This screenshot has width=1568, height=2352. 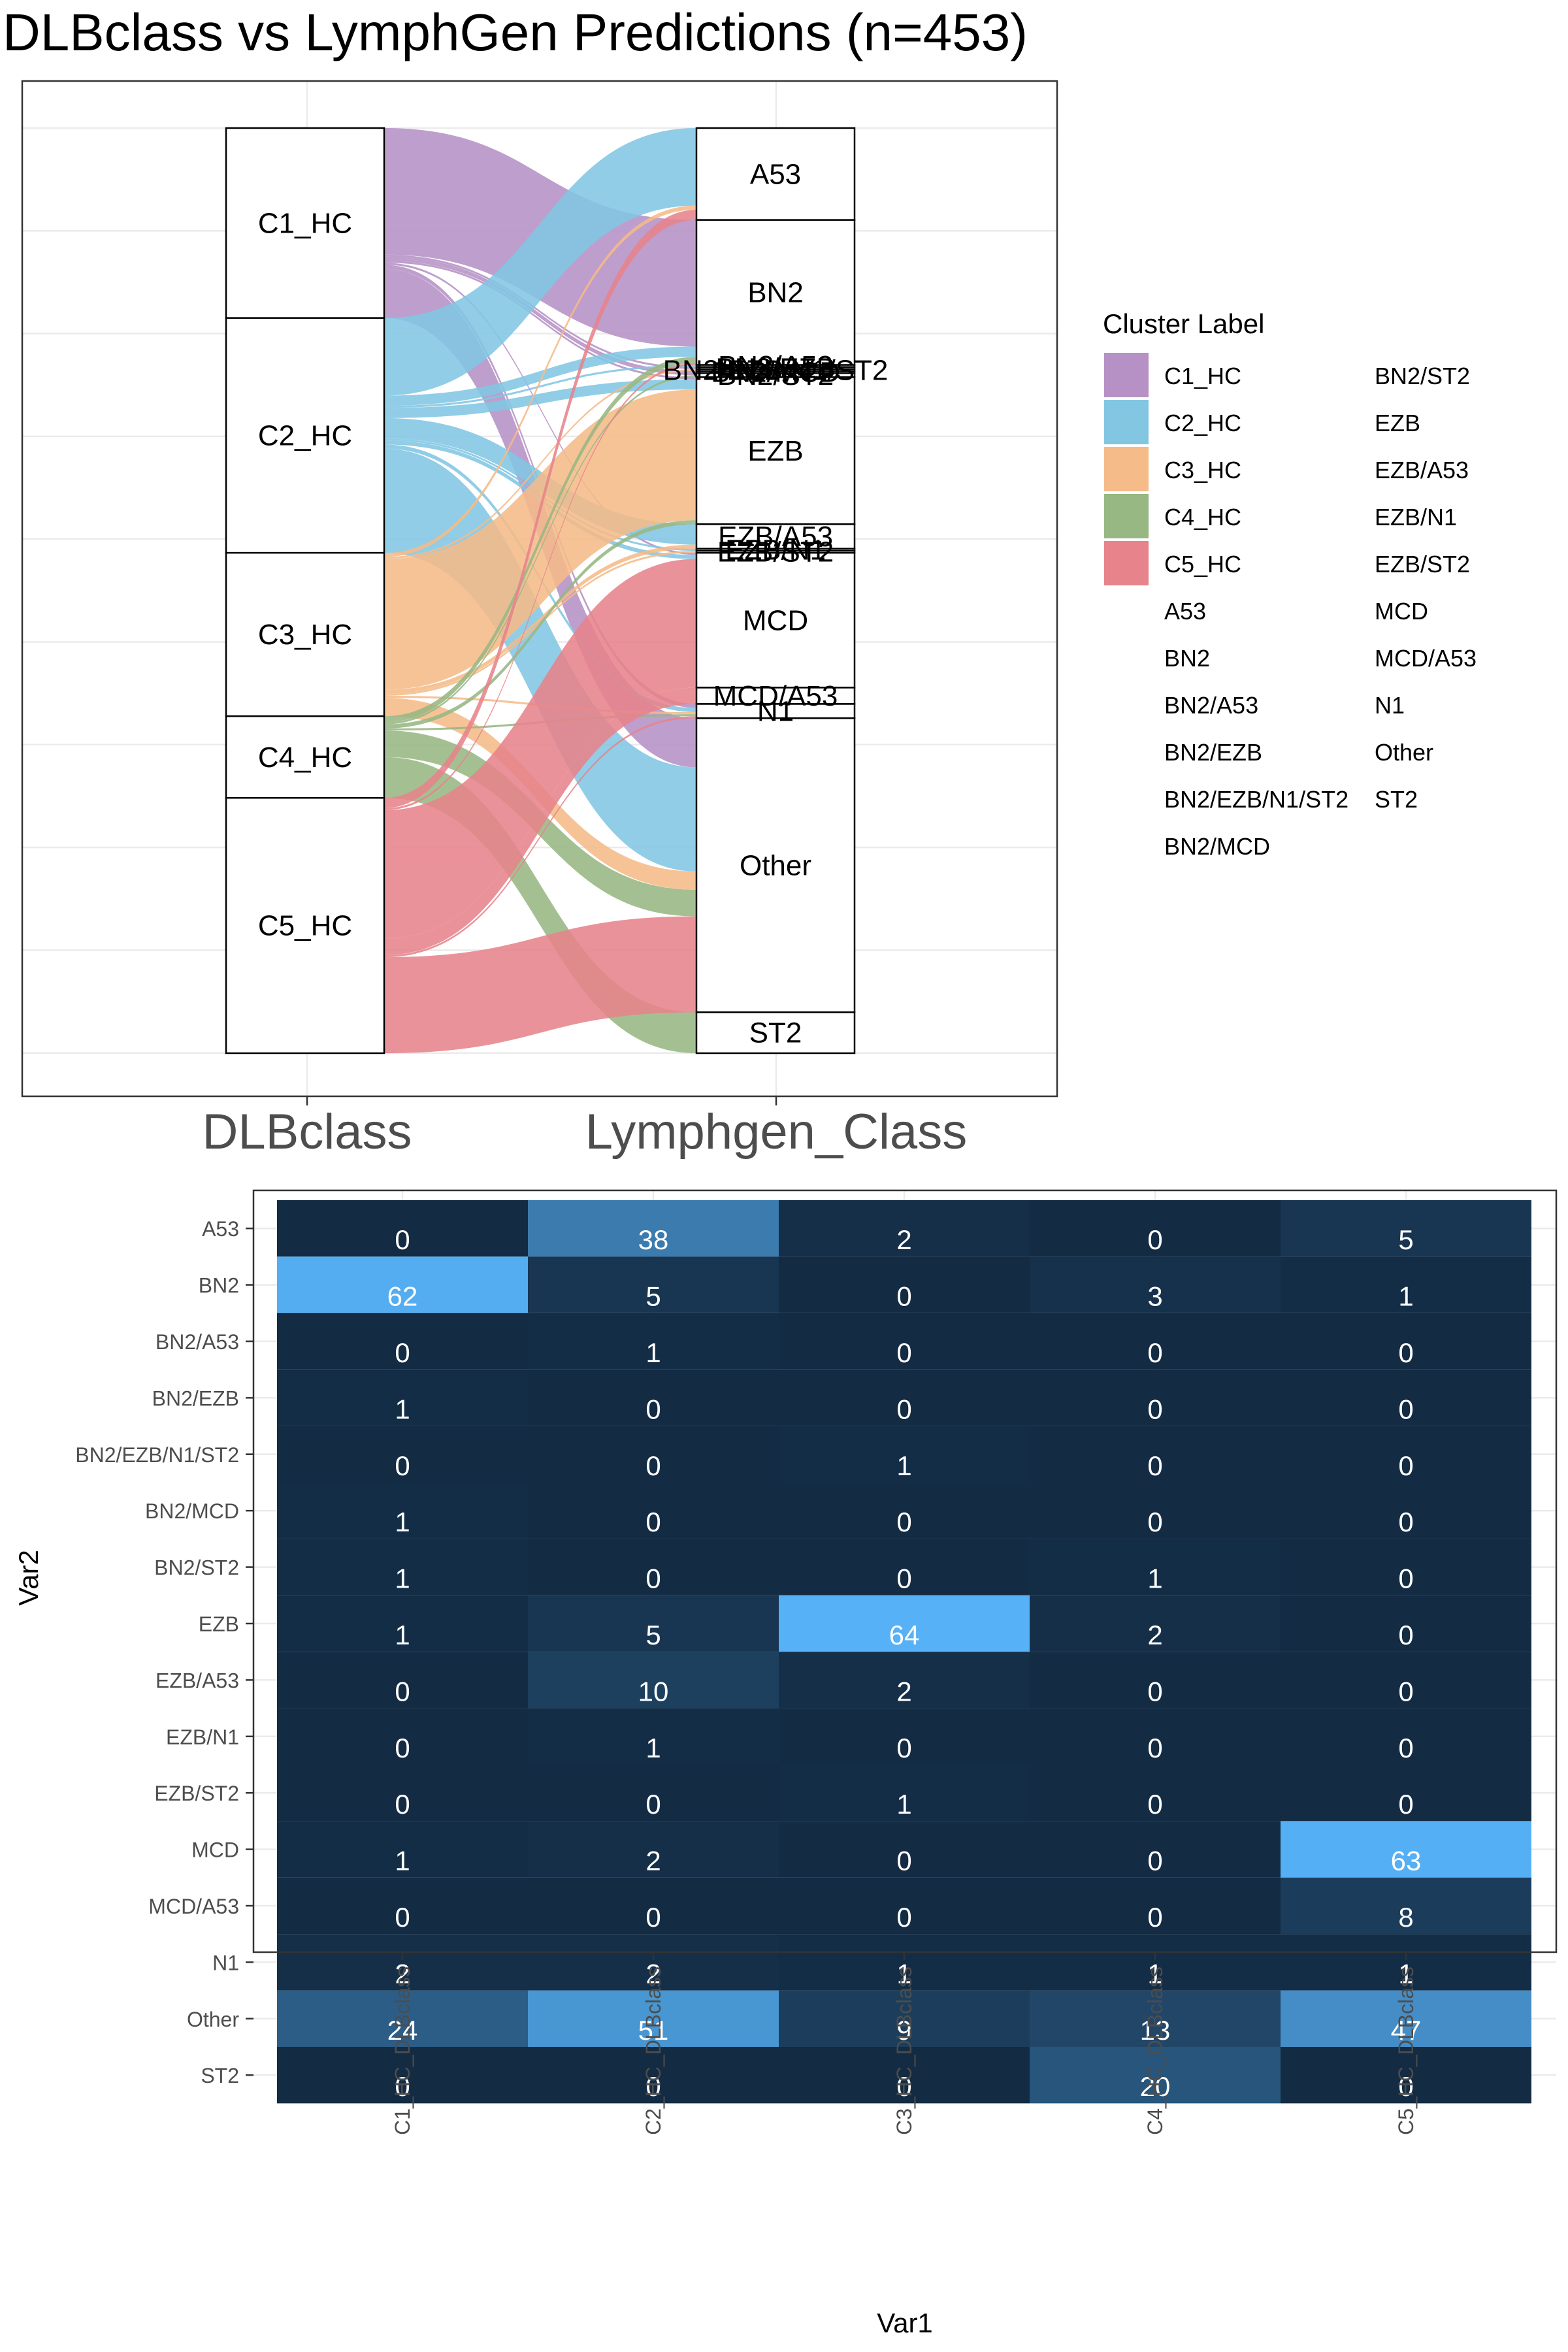 I want to click on heatmap-cell-mcd-c5-hc-dlbclass, so click(x=1406, y=1849).